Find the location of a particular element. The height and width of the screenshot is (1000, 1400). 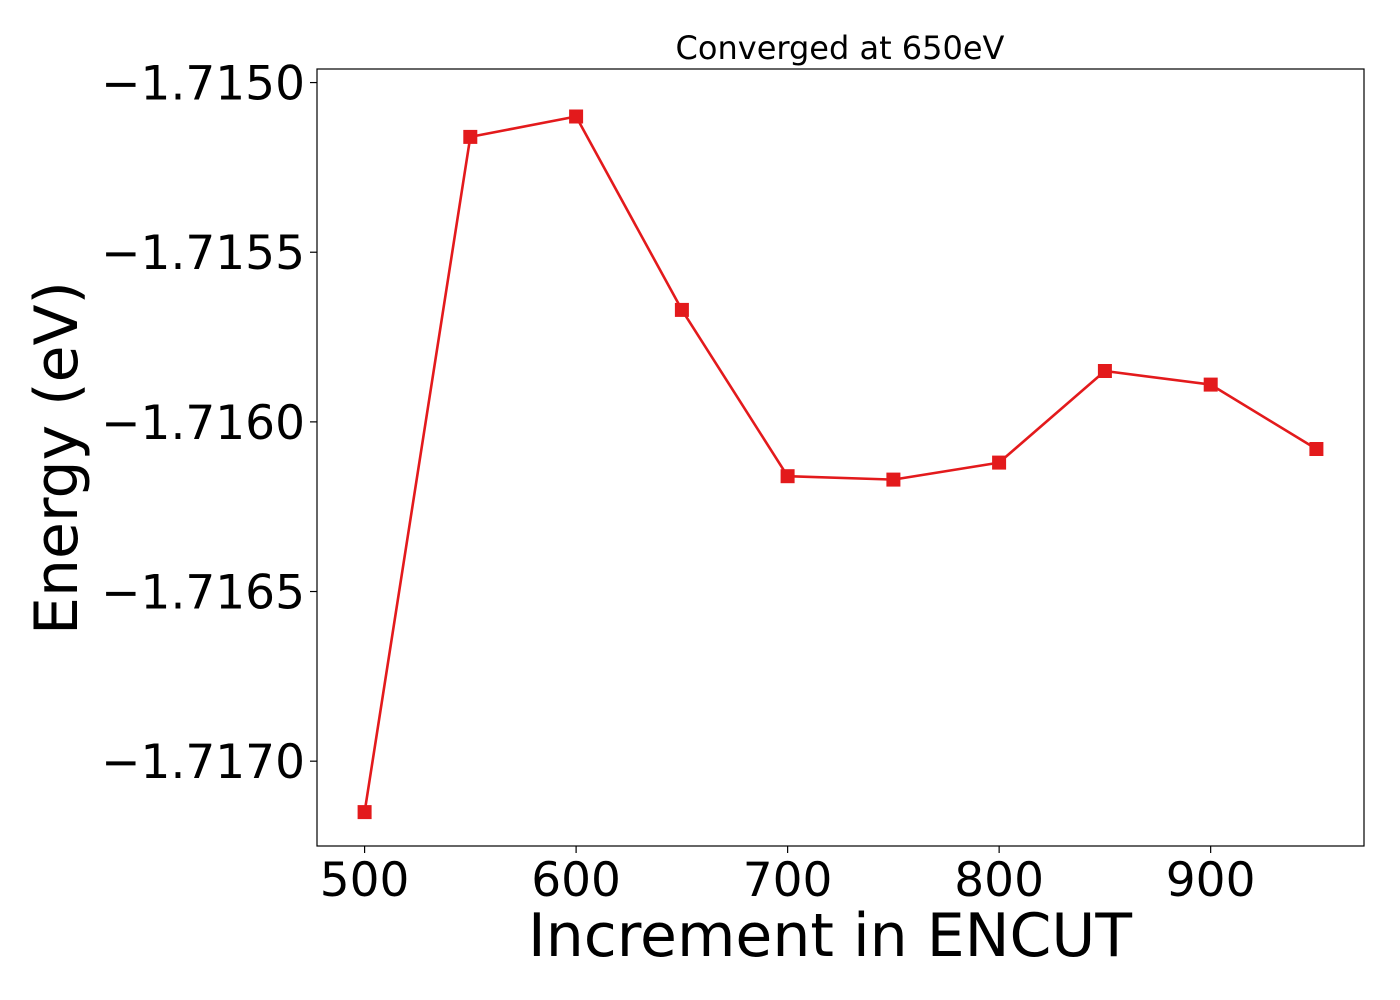

x-tick-label: 500 is located at coordinates (365, 880).